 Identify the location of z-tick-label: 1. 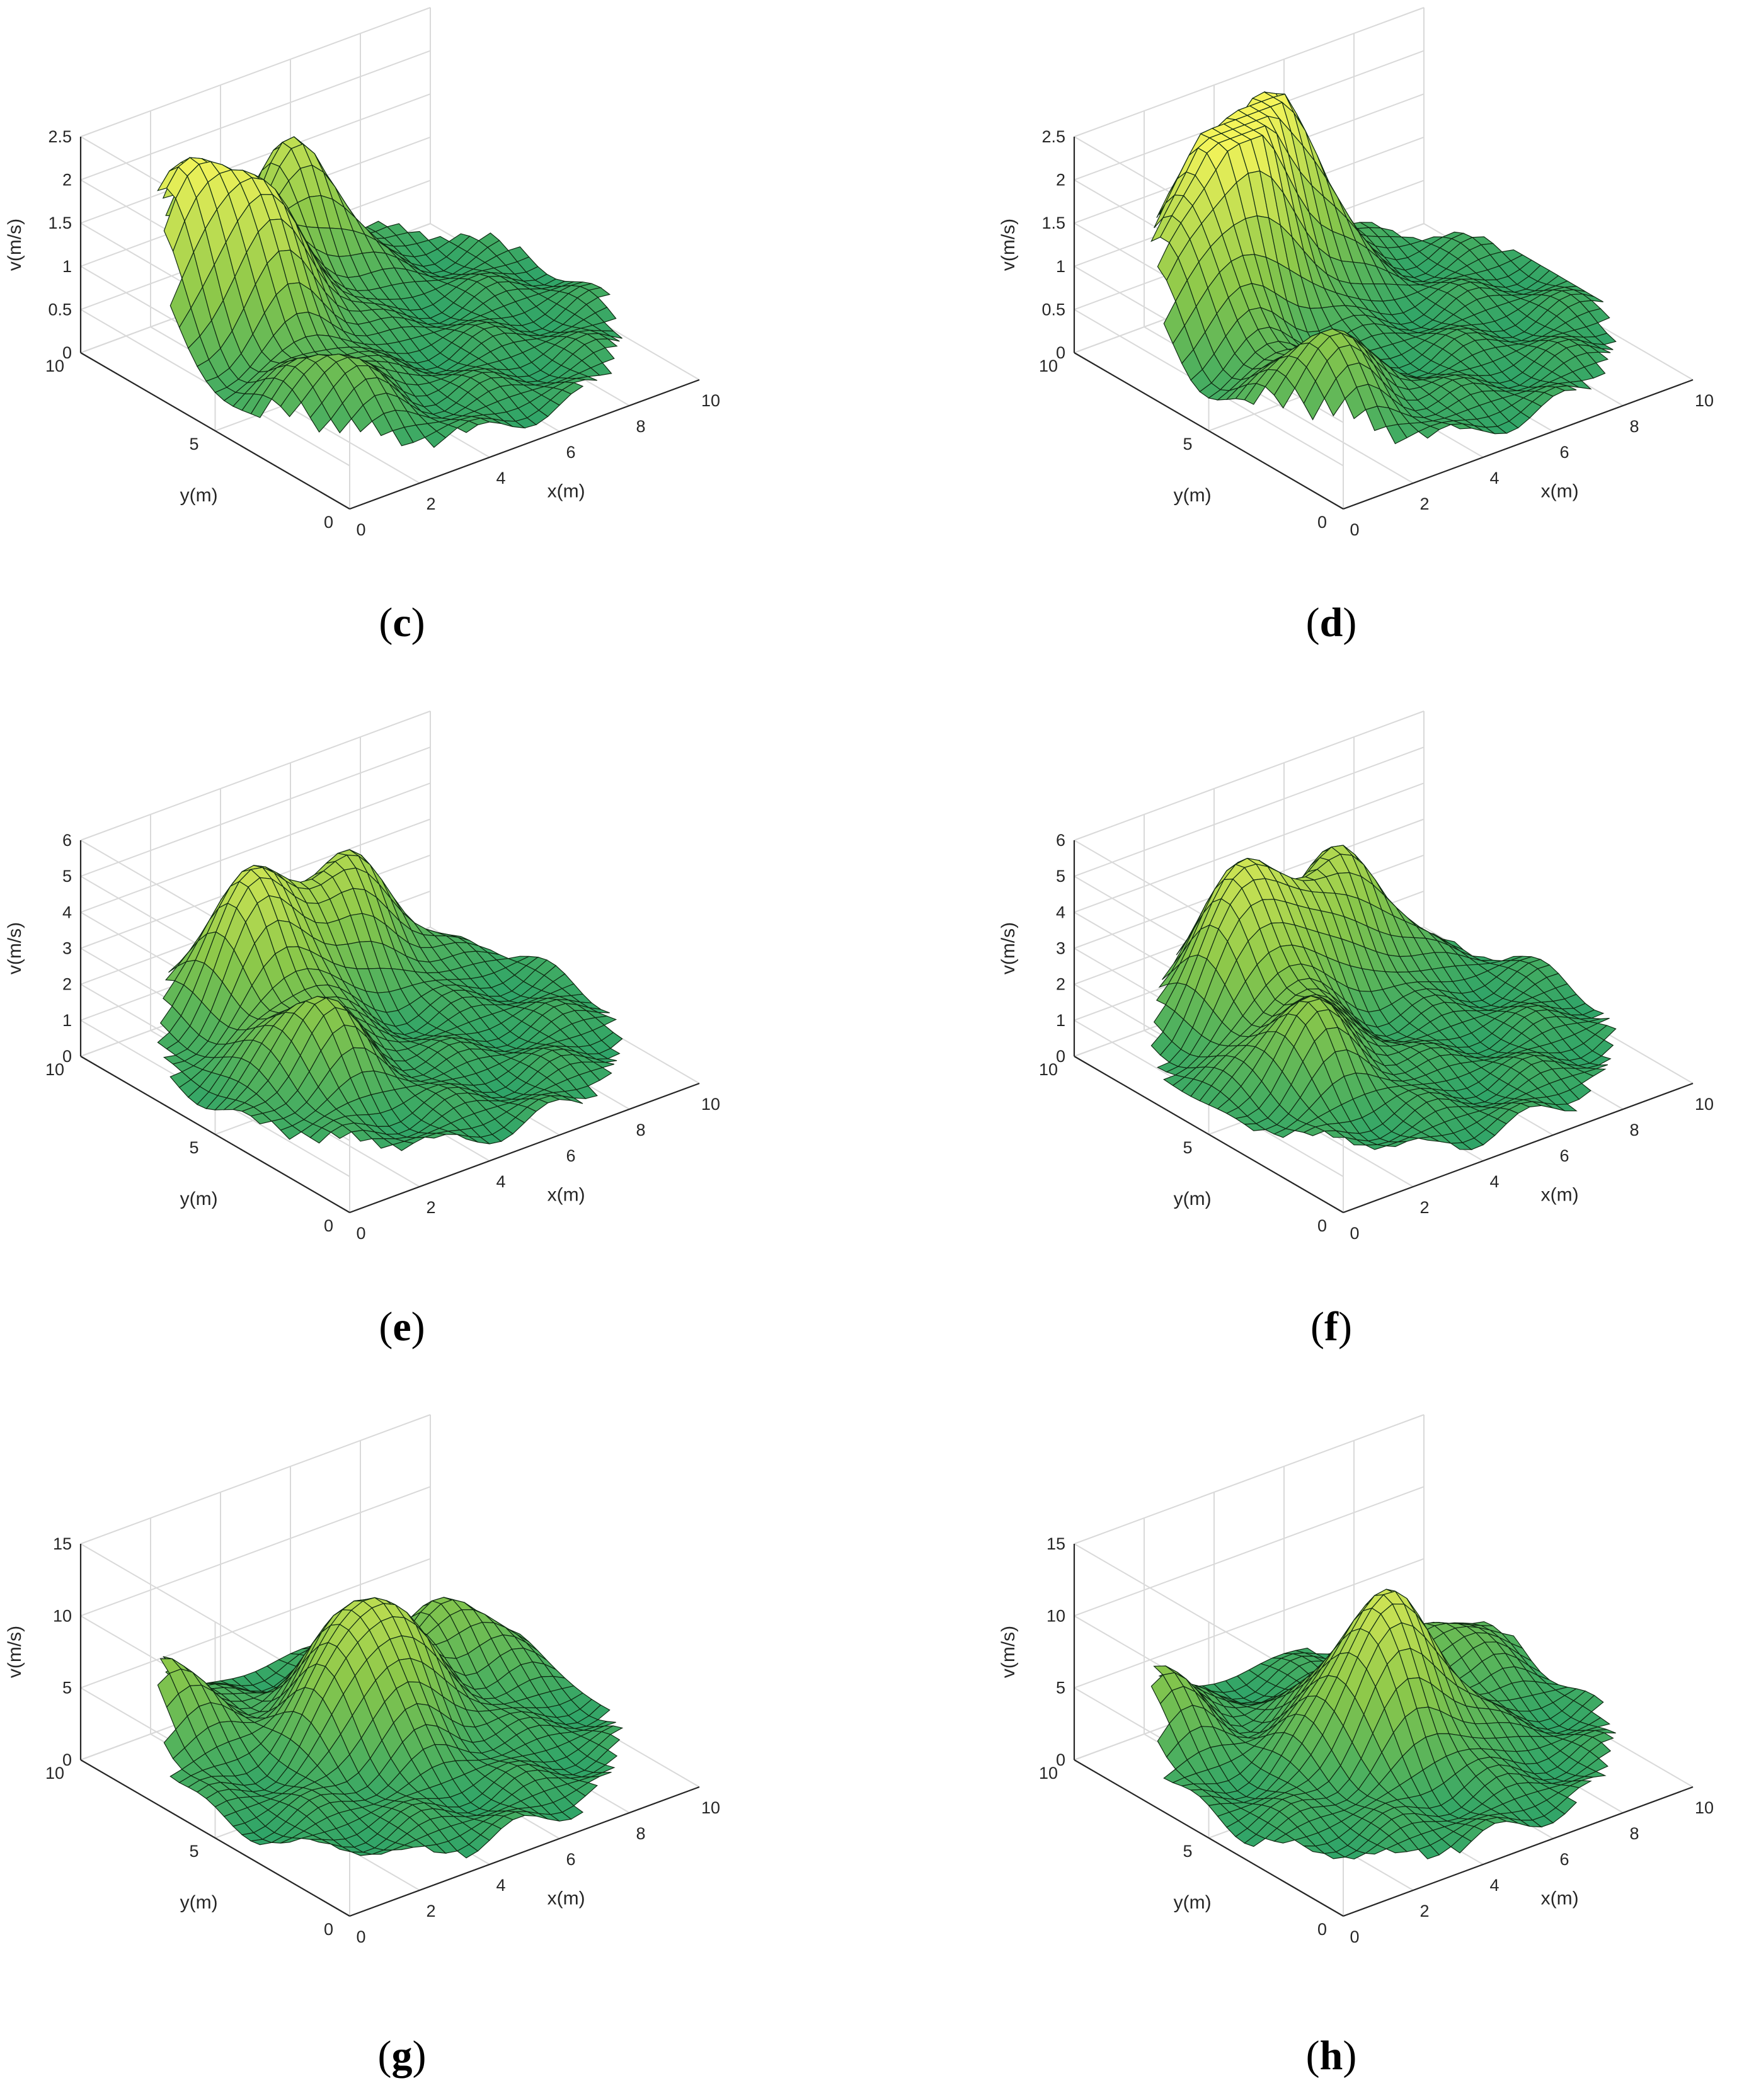
(1060, 267).